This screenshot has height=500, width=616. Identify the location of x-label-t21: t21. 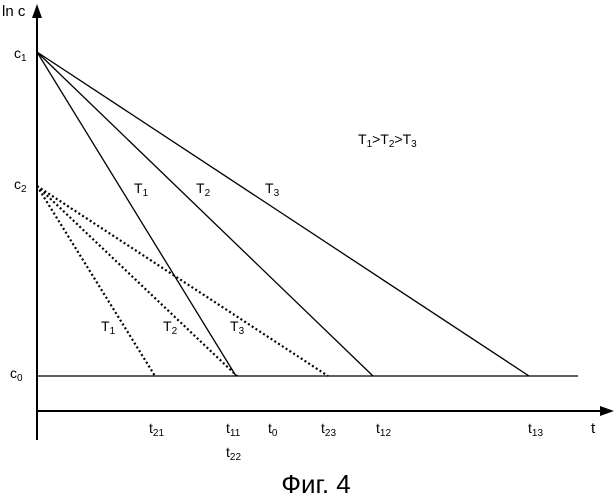
(156, 429).